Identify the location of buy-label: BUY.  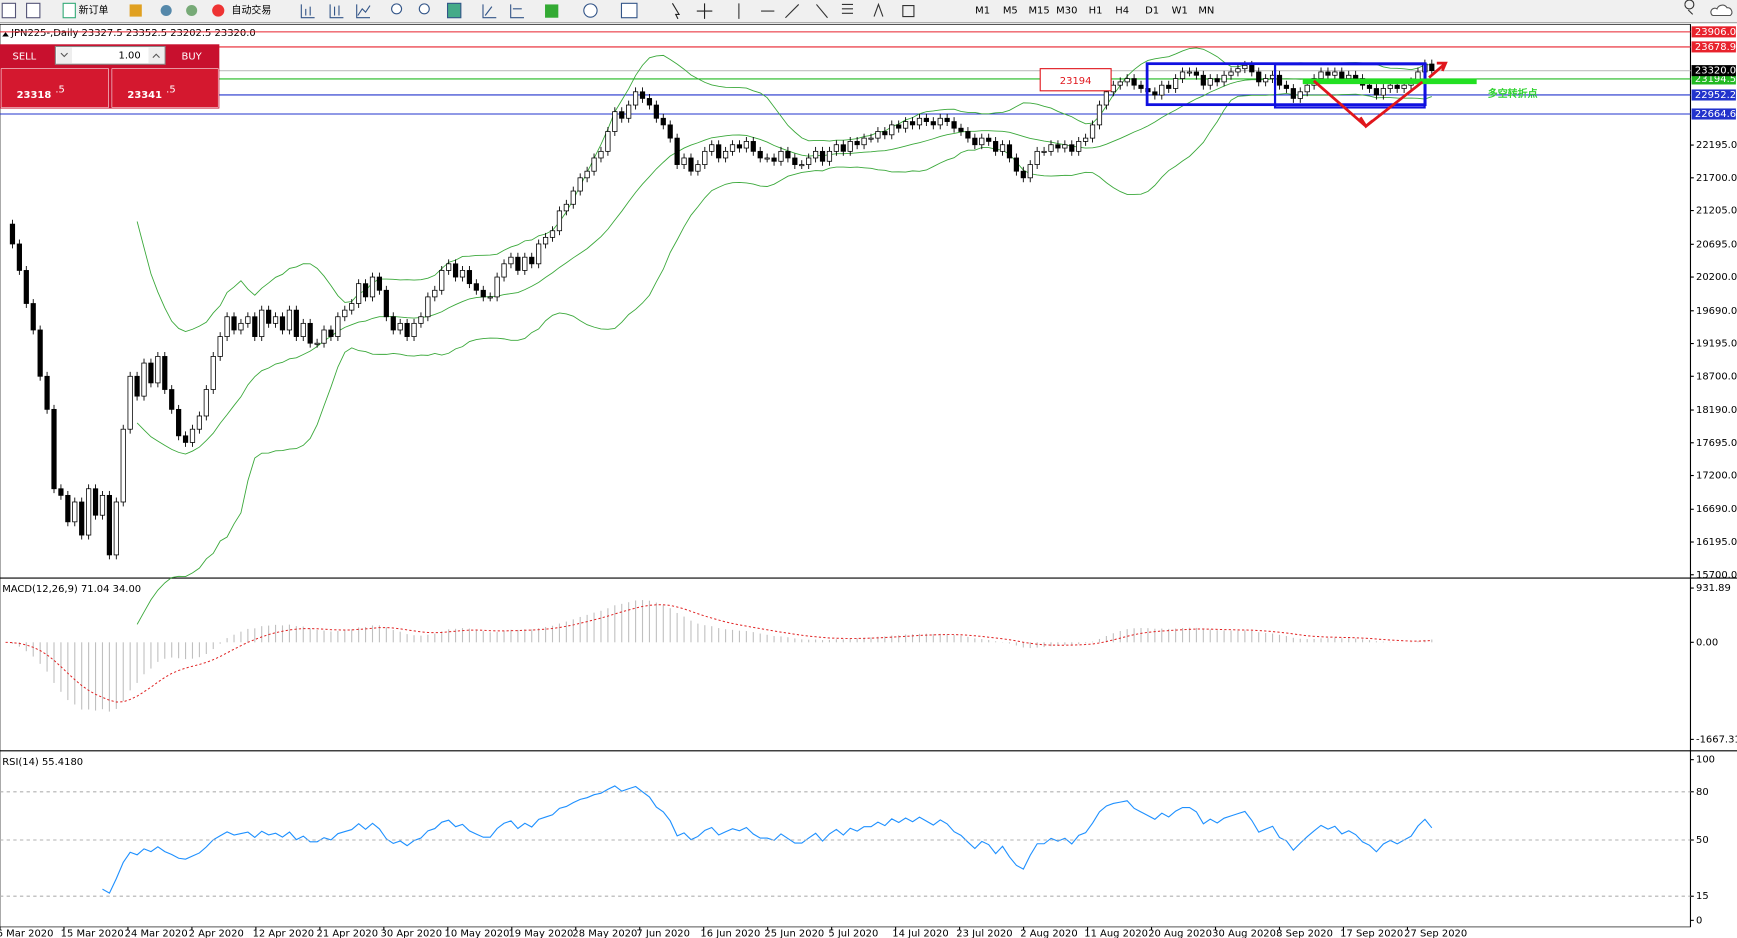
(192, 56).